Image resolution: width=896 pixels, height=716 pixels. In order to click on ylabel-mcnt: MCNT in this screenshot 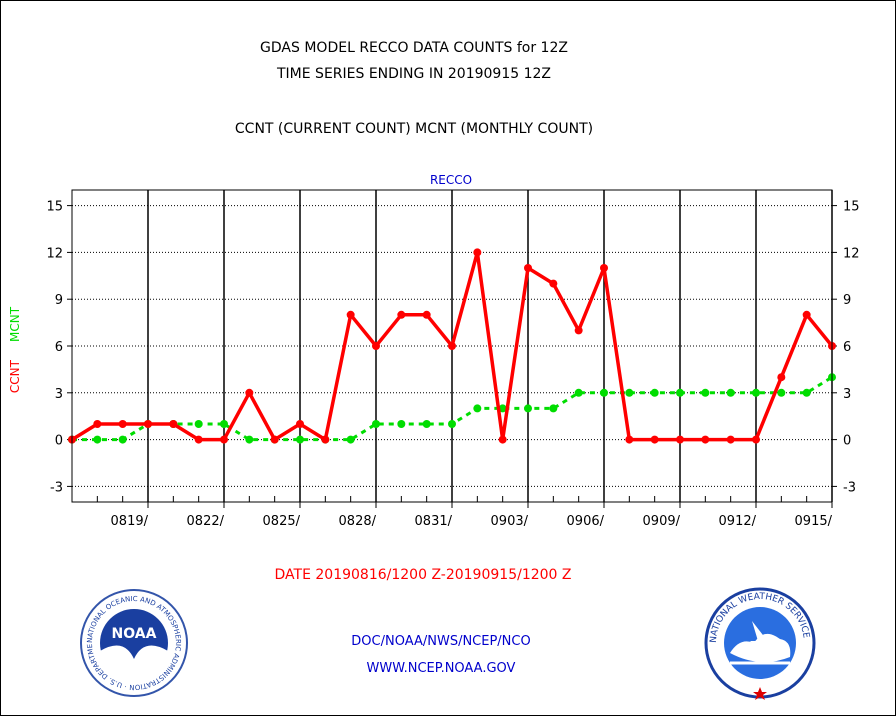, I will do `click(15, 324)`.